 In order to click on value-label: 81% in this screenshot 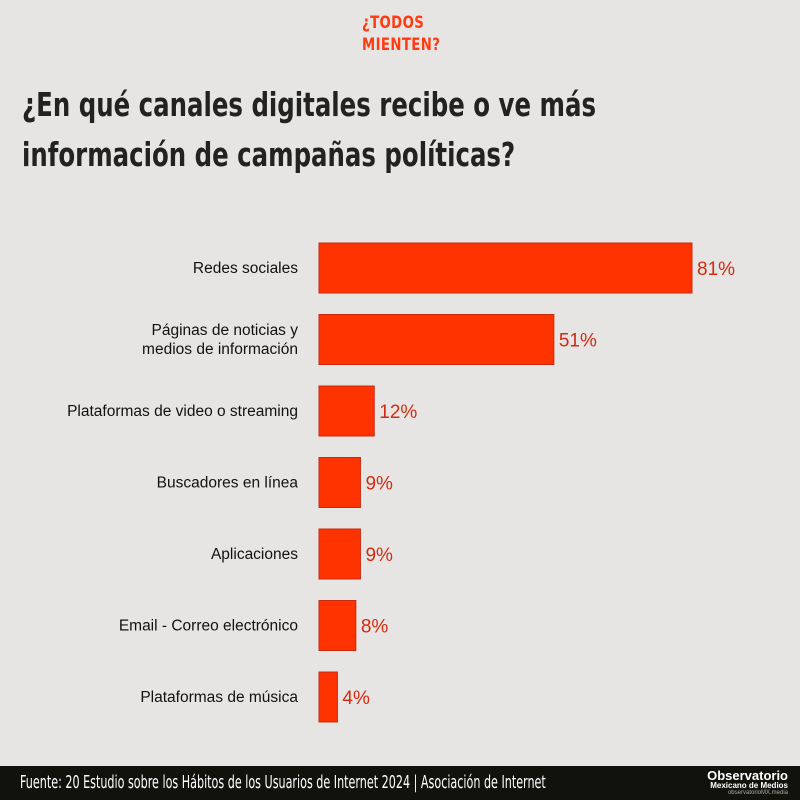, I will do `click(716, 269)`.